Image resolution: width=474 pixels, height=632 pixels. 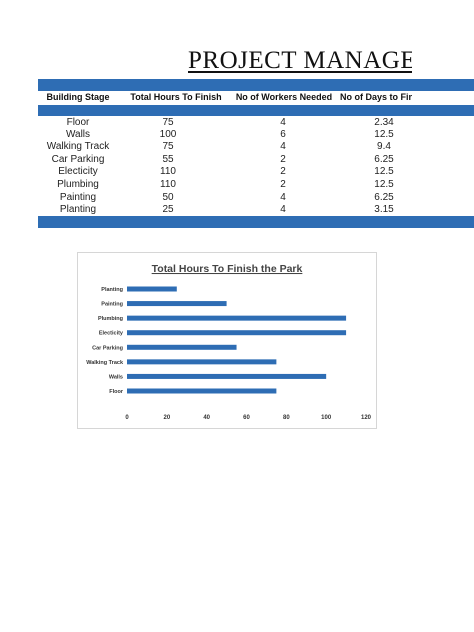 What do you see at coordinates (78, 97) in the screenshot?
I see `header-building-stage: Building Stage` at bounding box center [78, 97].